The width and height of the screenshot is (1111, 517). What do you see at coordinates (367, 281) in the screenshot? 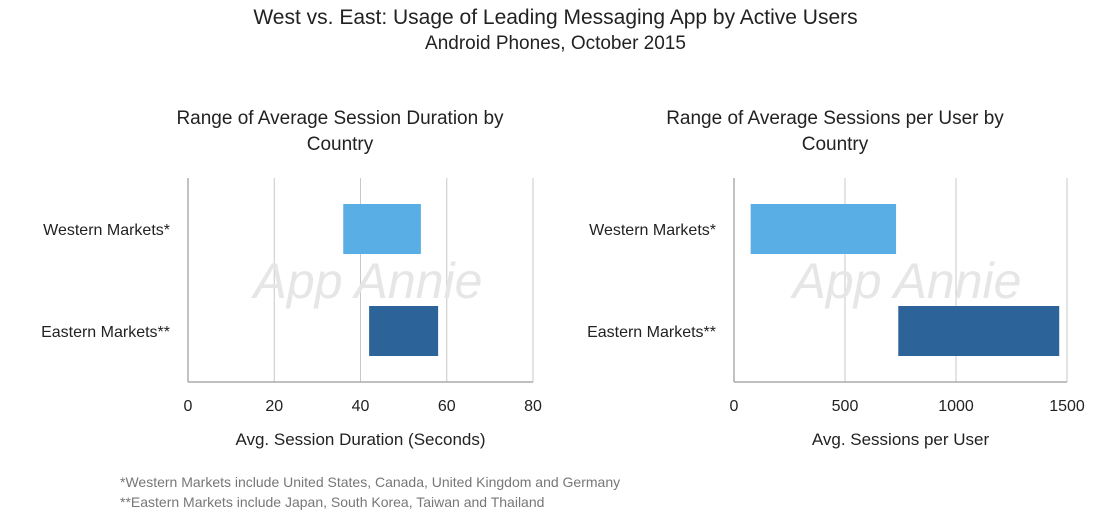
I see `chart-1-watermark-logo: App Annie` at bounding box center [367, 281].